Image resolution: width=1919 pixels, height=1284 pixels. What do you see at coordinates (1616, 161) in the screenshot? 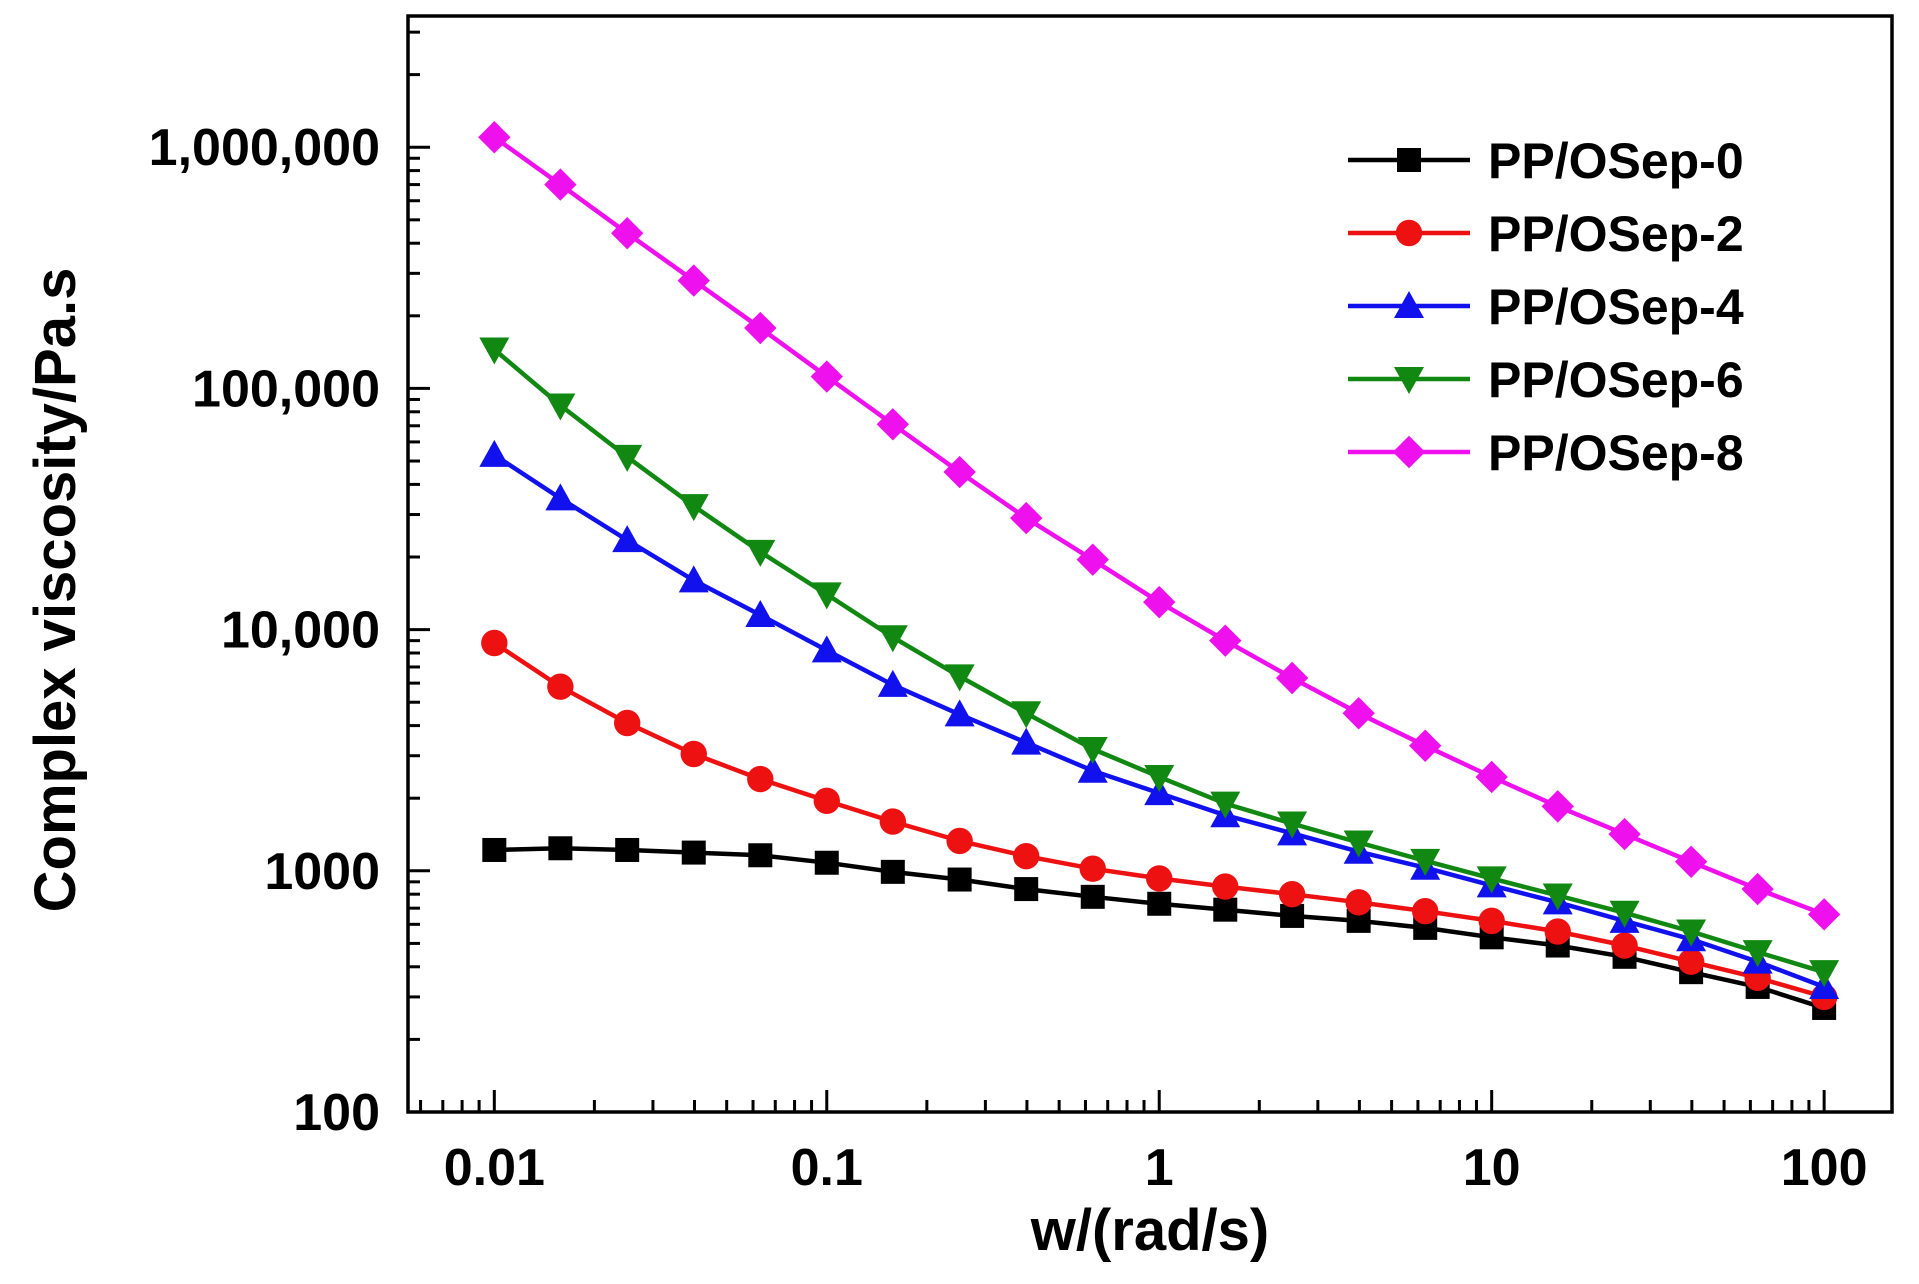
I see `legend-label: PP/OSep-0` at bounding box center [1616, 161].